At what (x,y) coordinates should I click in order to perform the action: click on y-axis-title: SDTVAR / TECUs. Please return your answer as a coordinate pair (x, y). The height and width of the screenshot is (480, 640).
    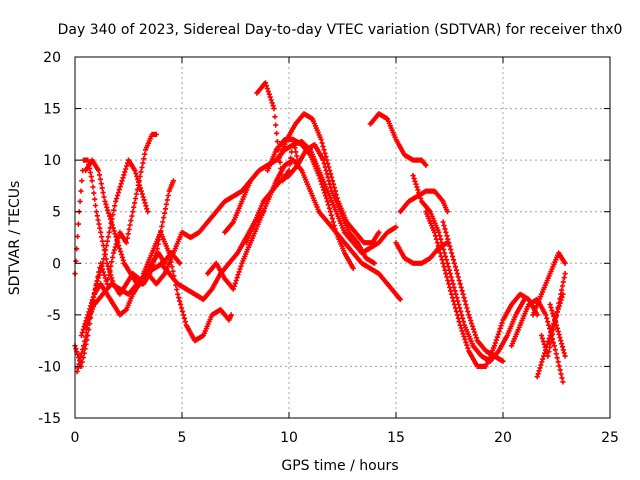
    Looking at the image, I should click on (15, 238).